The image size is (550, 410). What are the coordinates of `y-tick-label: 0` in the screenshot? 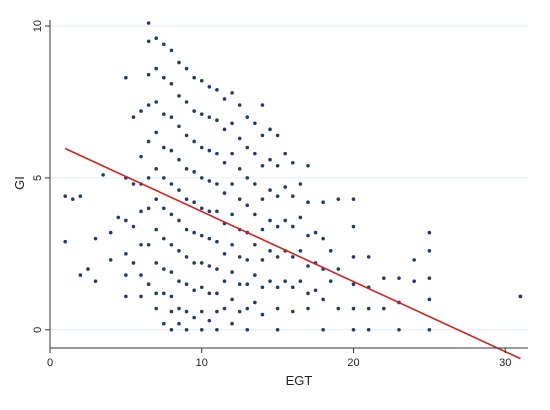 It's located at (38, 330).